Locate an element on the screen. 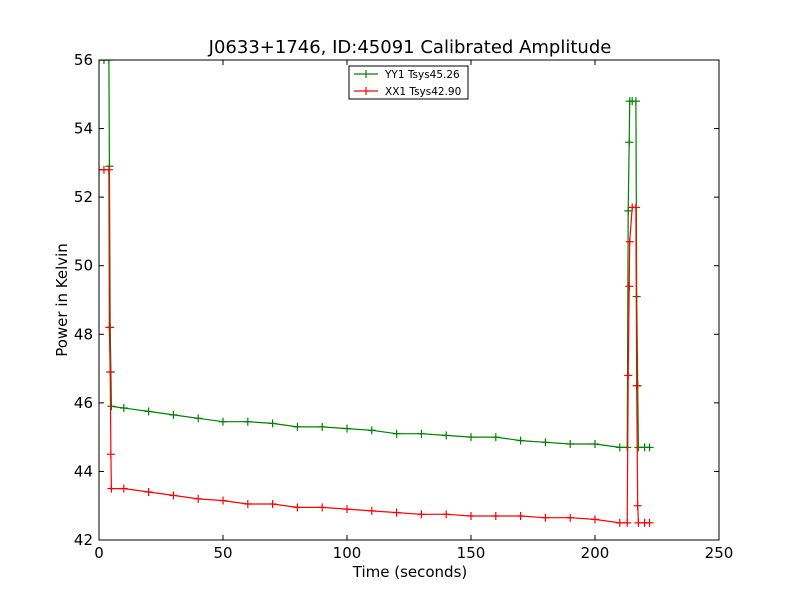  y-tick-label: 46 is located at coordinates (83, 403).